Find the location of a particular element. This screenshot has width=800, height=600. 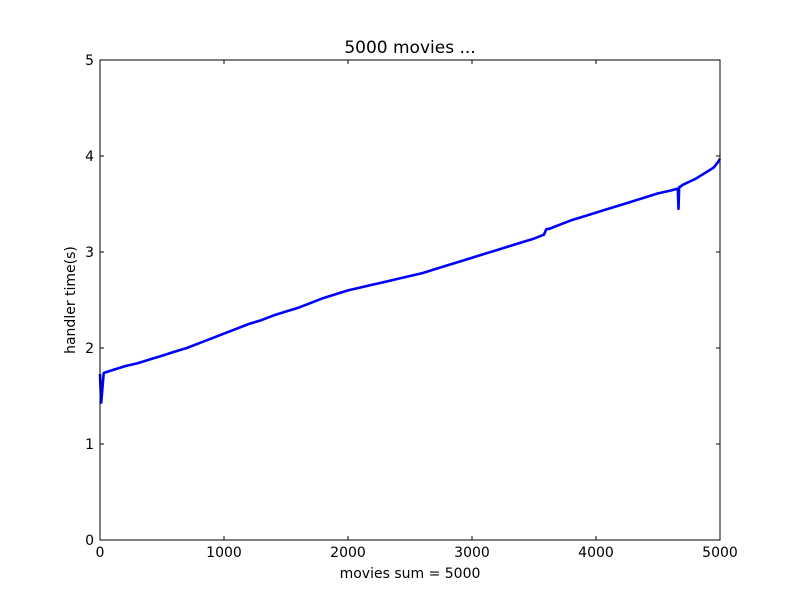

x-tick-label: 2000 is located at coordinates (348, 553).